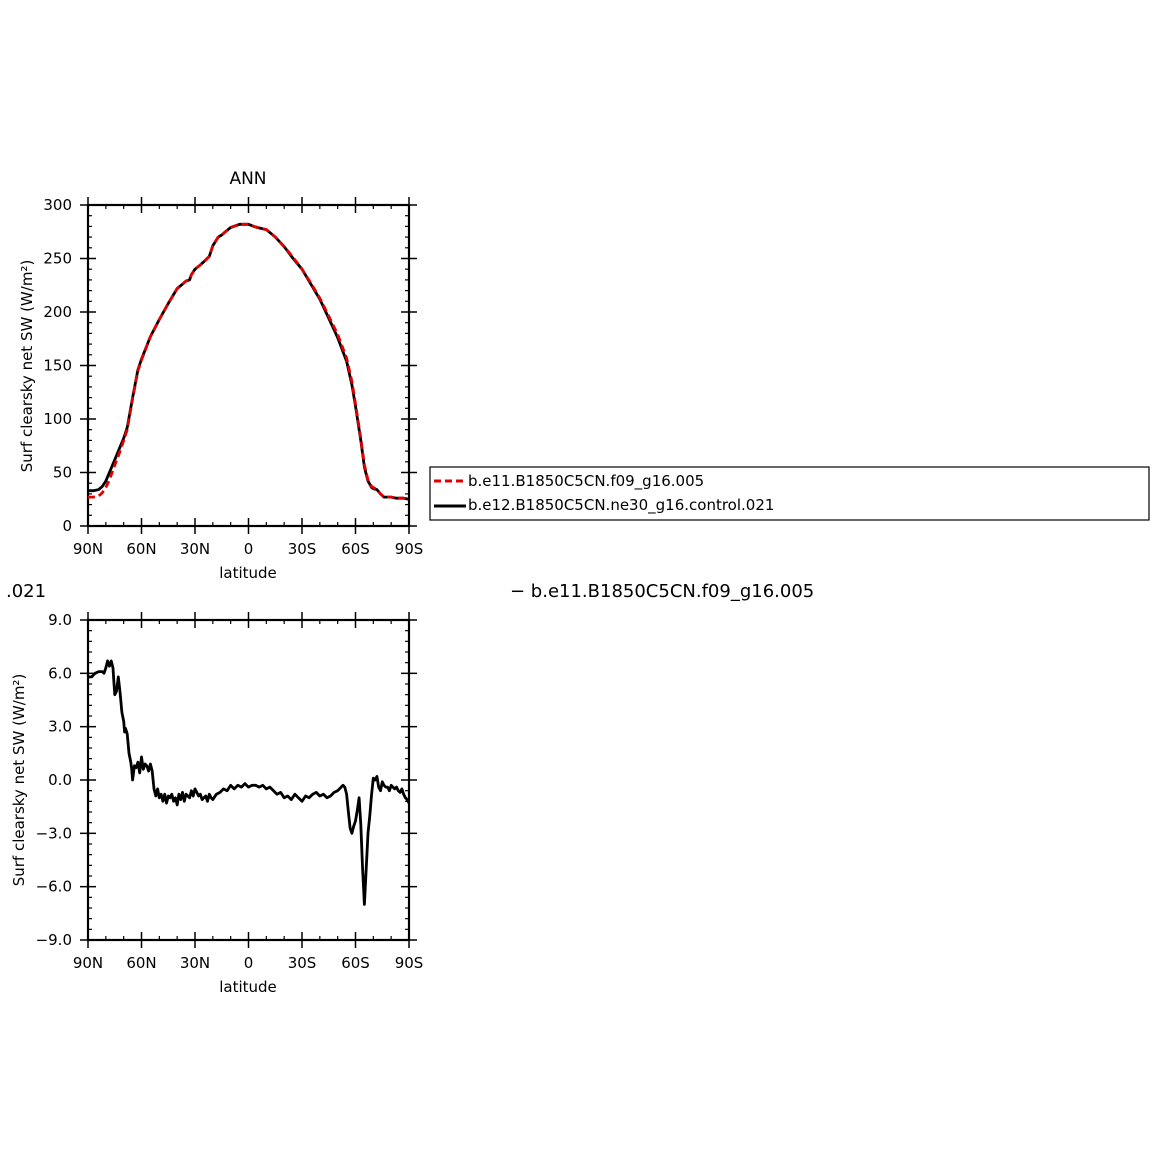 The width and height of the screenshot is (1167, 1163). I want to click on bottom-y-tick-label: 0.0, so click(60, 780).